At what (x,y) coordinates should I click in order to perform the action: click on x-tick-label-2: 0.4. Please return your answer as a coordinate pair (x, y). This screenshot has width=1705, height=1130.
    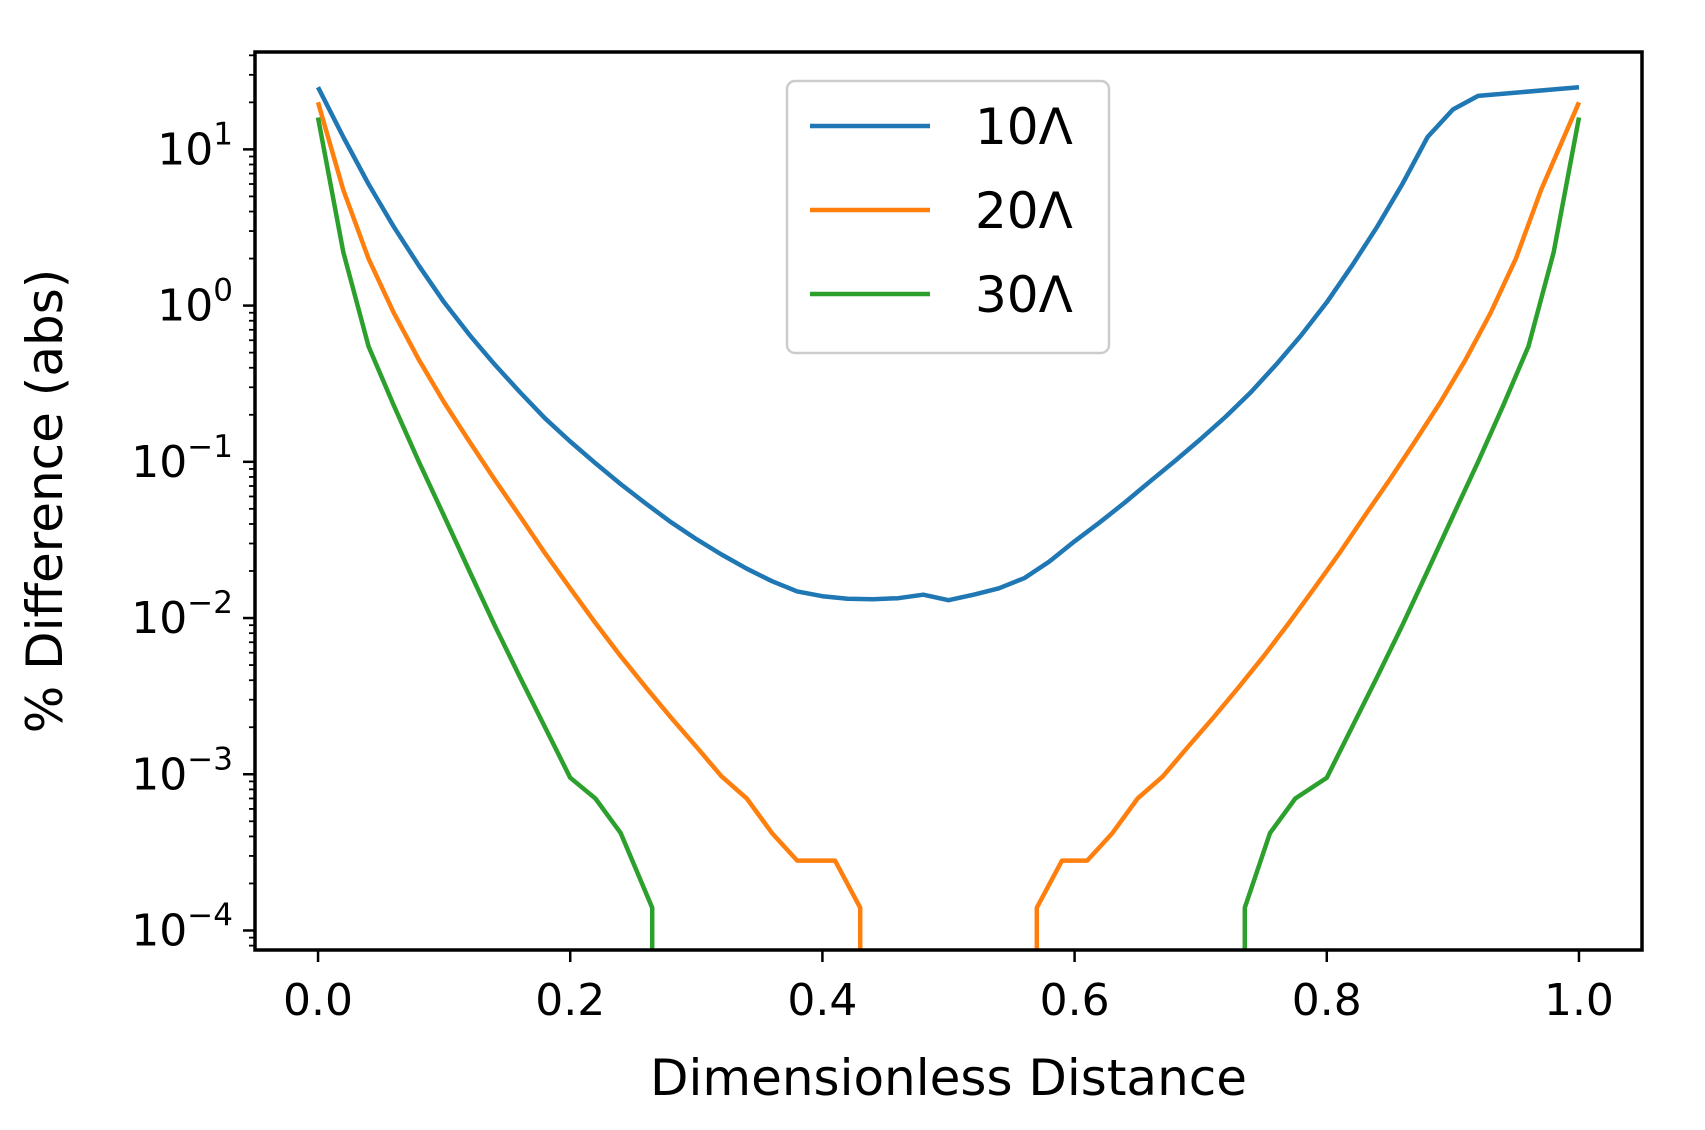
    Looking at the image, I should click on (822, 1000).